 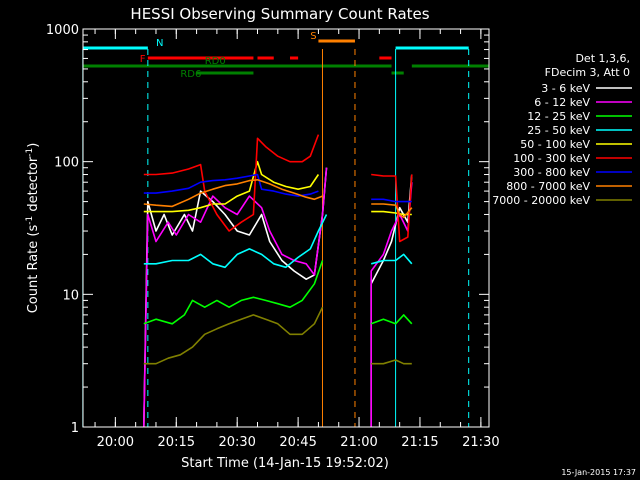 I want to click on legend-entry-label: 300 - 800 keV, so click(x=551, y=172).